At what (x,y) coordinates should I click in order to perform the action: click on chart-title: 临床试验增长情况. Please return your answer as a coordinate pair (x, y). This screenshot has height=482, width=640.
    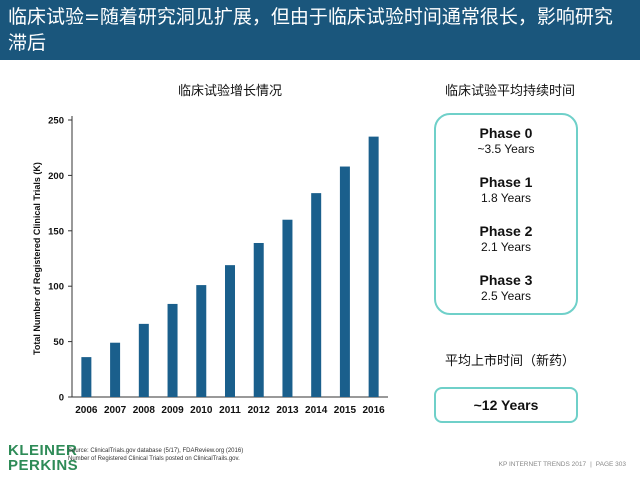
    Looking at the image, I should click on (229, 91).